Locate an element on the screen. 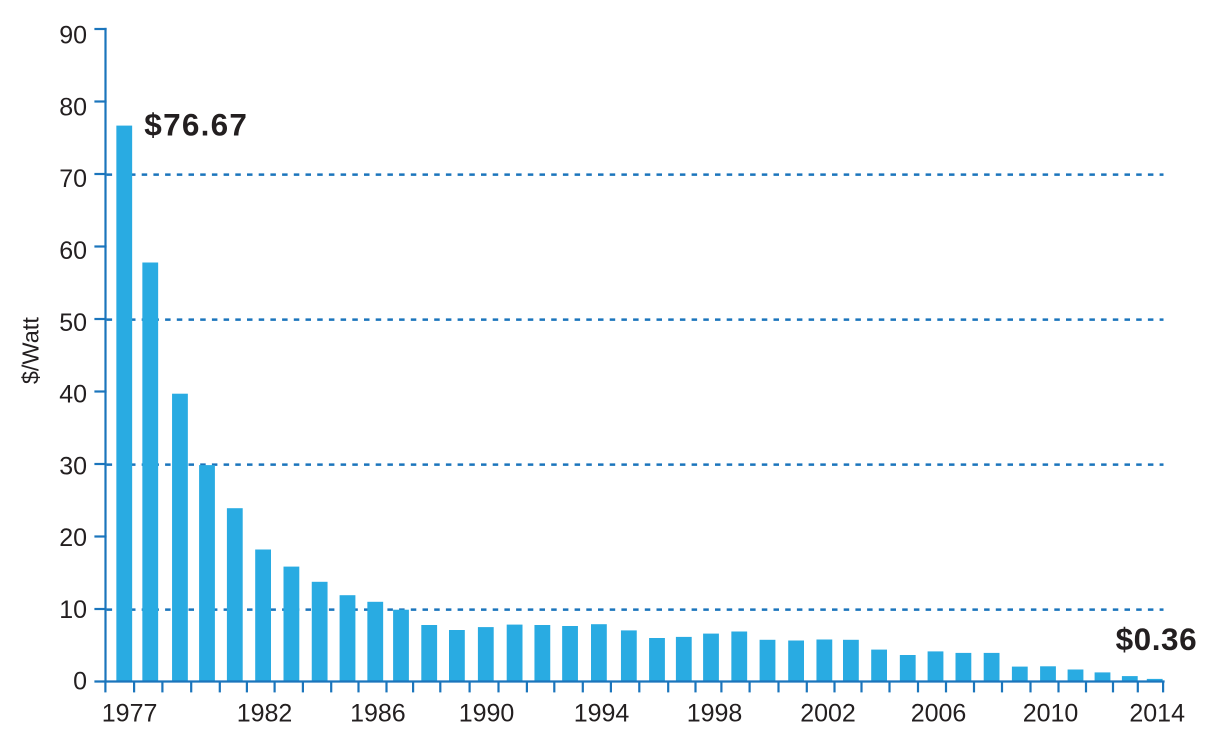  svg-text: 50 is located at coordinates (73, 323).